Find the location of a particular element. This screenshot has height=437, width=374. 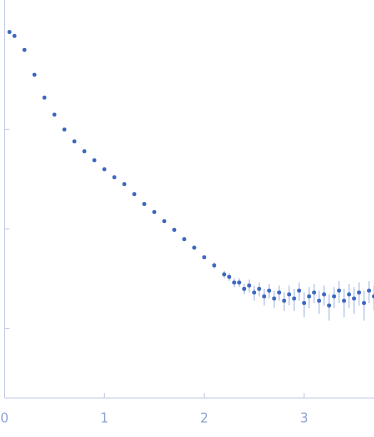

x-tick-label: 2 is located at coordinates (204, 419).